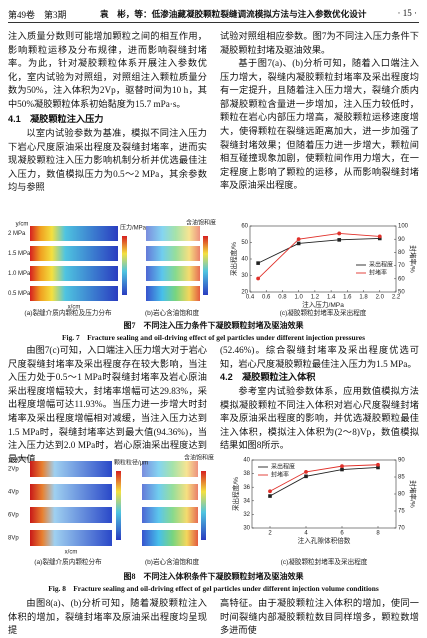 The image size is (427, 638). What do you see at coordinates (378, 534) in the screenshot?
I see `x-tick-label: 8` at bounding box center [378, 534].